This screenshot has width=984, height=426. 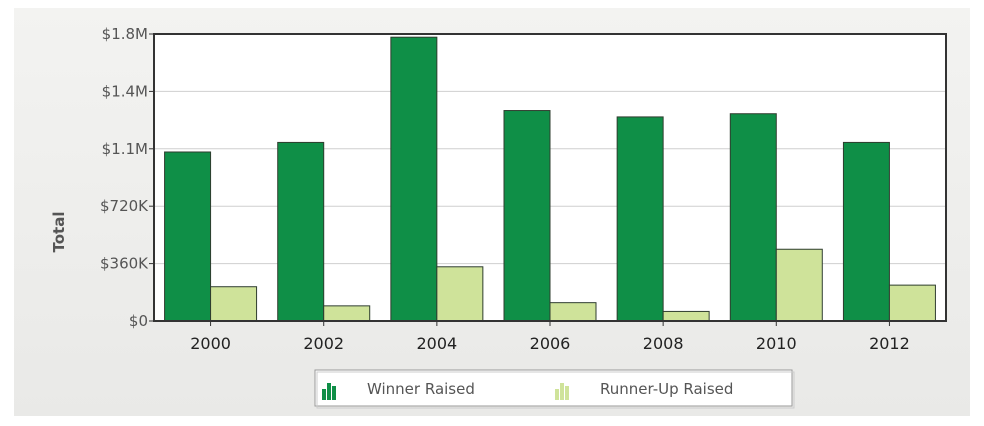 What do you see at coordinates (138, 321) in the screenshot?
I see `y-tick-label: $0` at bounding box center [138, 321].